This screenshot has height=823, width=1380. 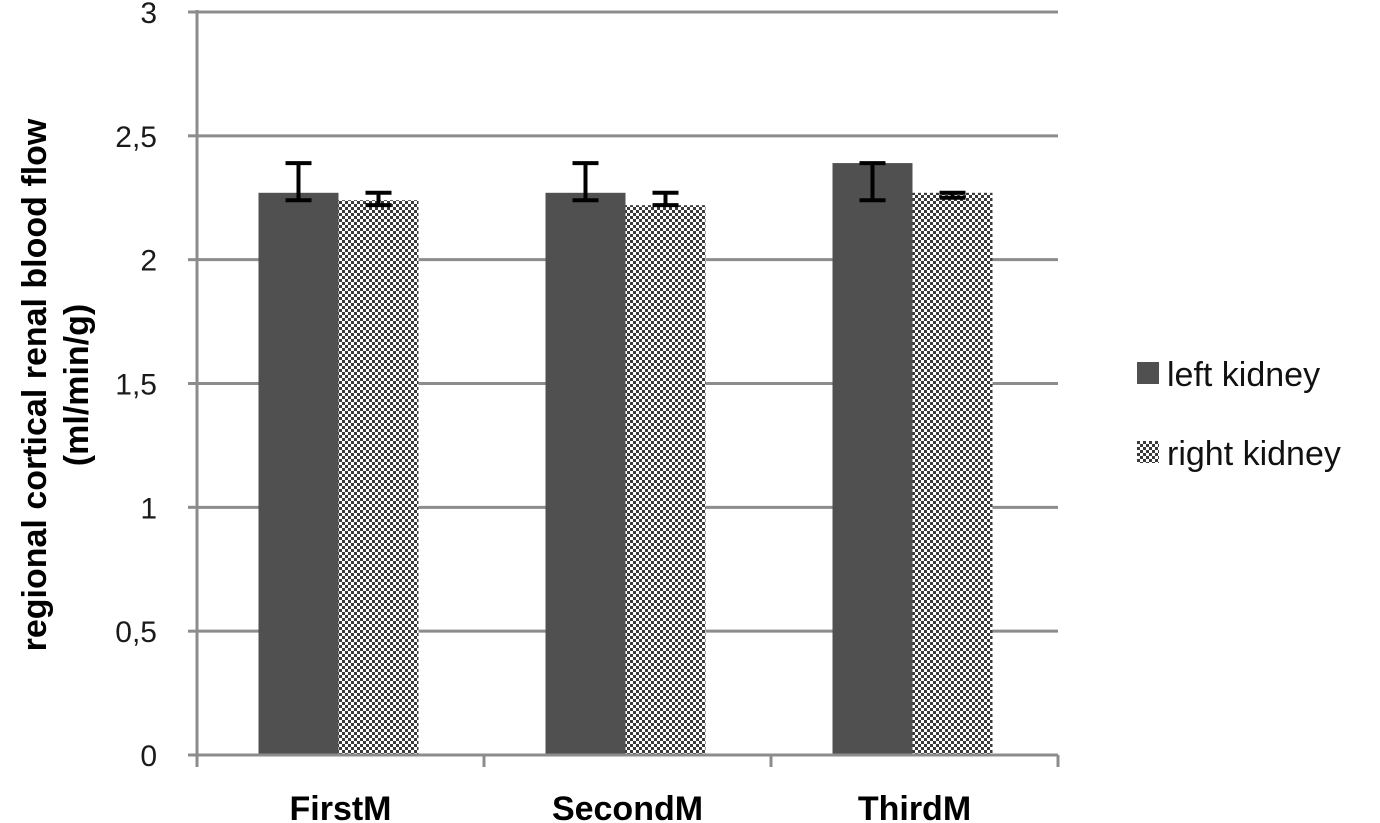 What do you see at coordinates (148, 756) in the screenshot?
I see `y-tick-label: 0` at bounding box center [148, 756].